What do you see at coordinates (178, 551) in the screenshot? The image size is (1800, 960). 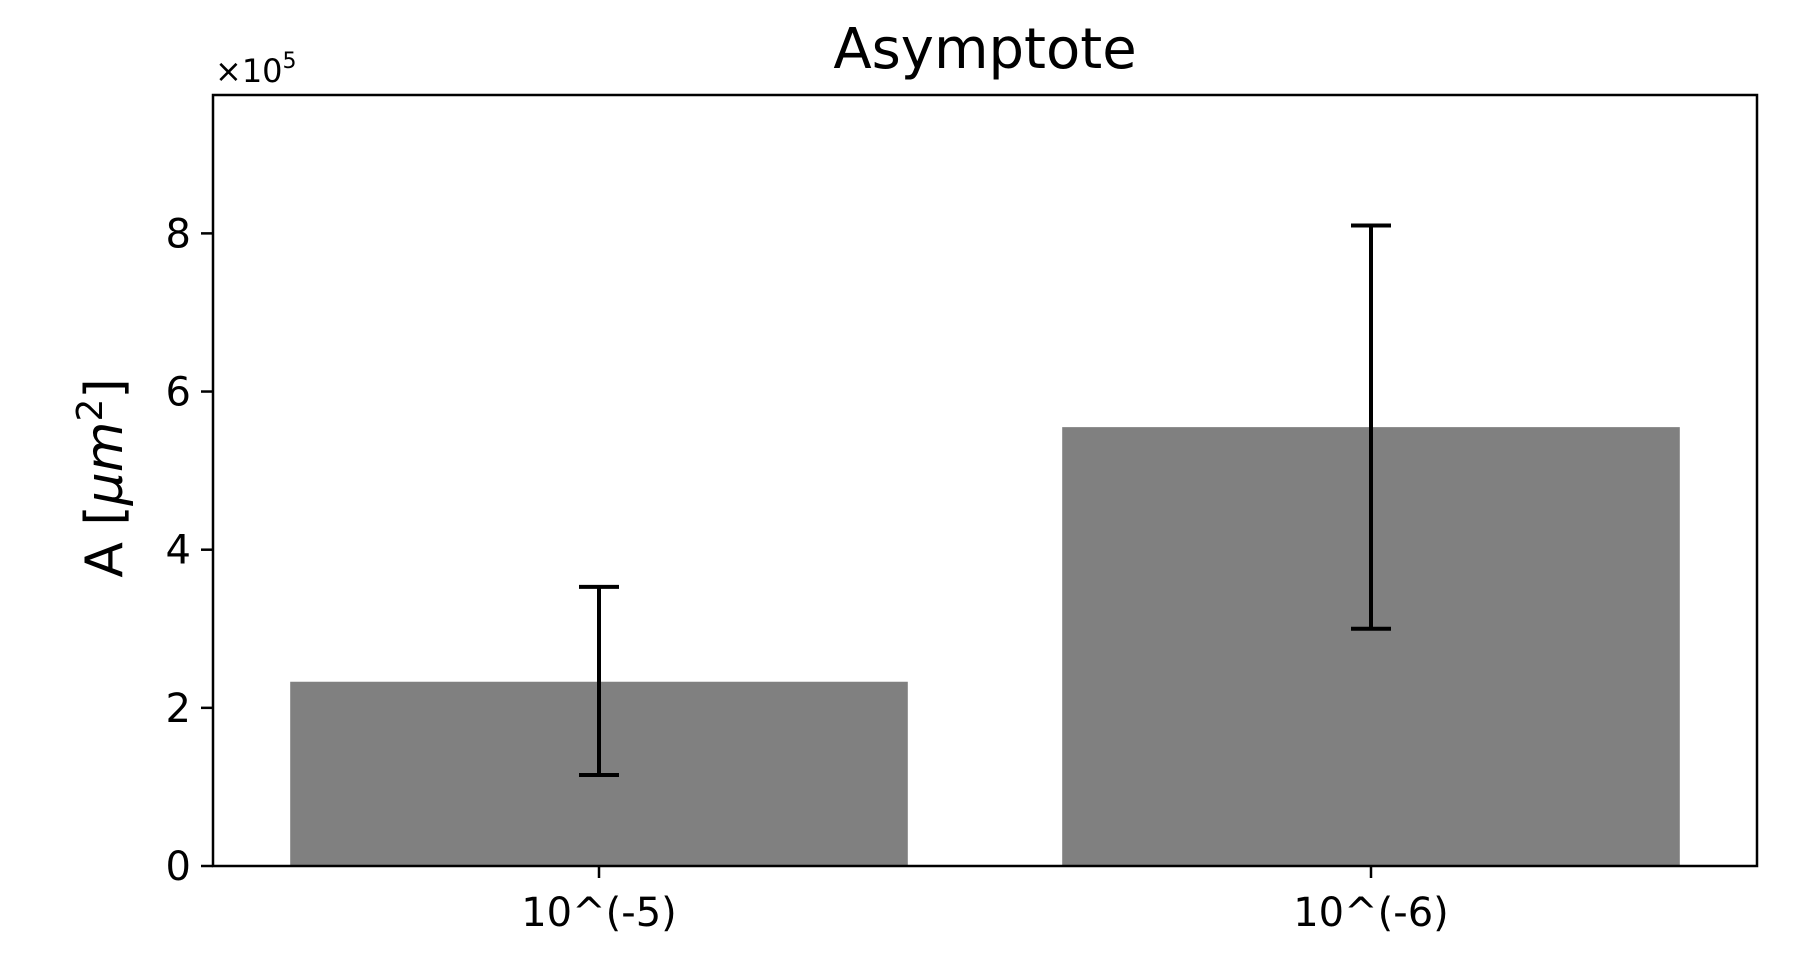 I see `y-tick-label: 4` at bounding box center [178, 551].